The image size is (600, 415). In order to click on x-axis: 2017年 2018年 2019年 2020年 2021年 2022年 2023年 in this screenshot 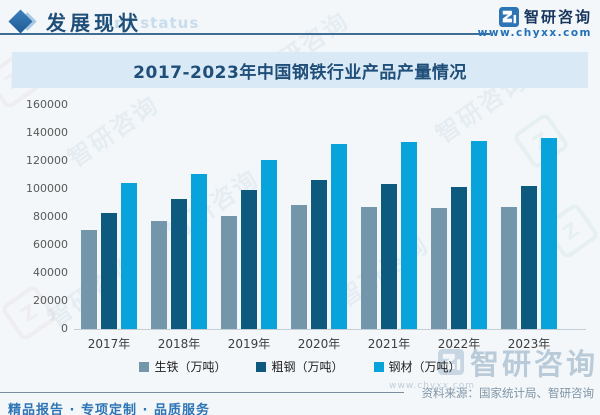, I will do `click(319, 343)`.